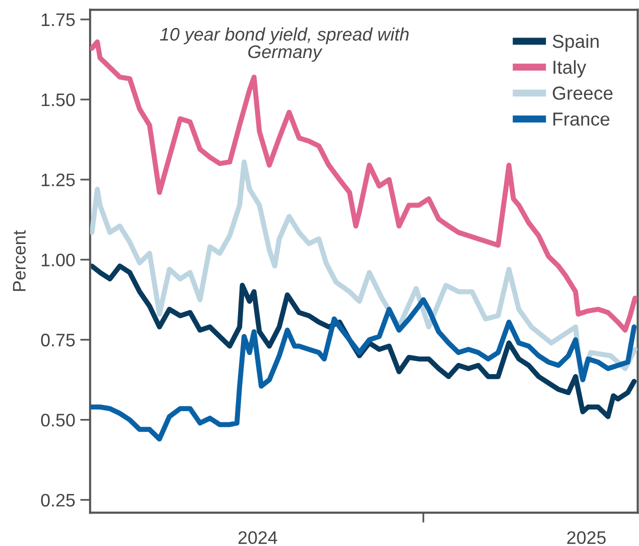 This screenshot has height=546, width=639. What do you see at coordinates (58, 99) in the screenshot?
I see `y-tick-label: 1.50` at bounding box center [58, 99].